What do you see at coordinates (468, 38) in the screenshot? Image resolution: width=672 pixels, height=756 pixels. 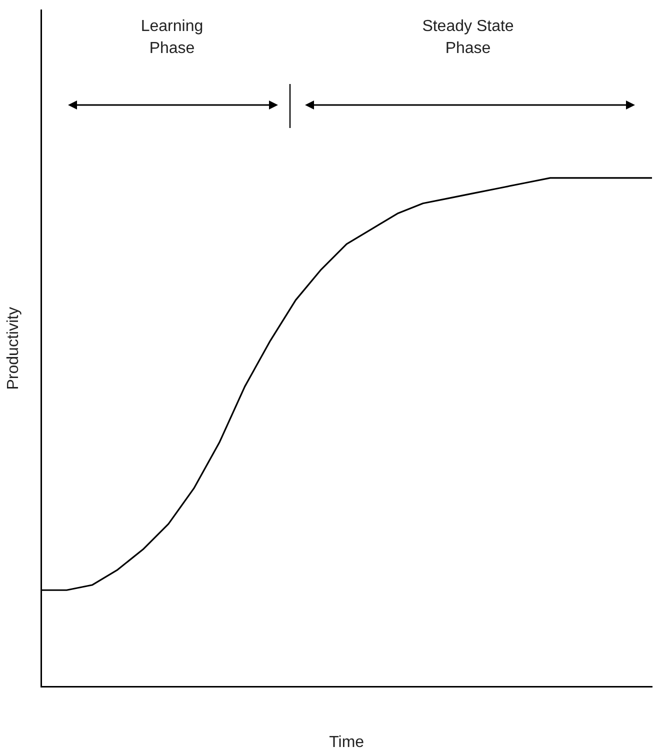 I see `text: Steady State Phase` at bounding box center [468, 38].